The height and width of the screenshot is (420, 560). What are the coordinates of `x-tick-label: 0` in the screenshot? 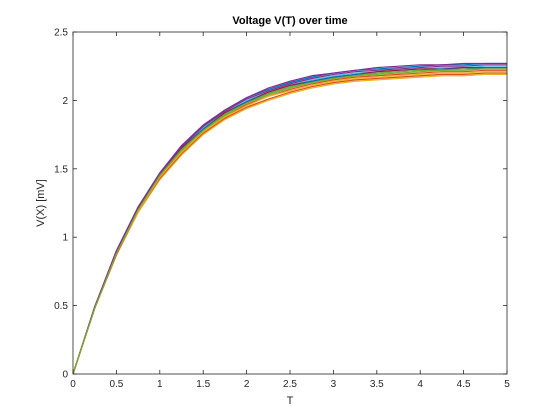 It's located at (73, 384).